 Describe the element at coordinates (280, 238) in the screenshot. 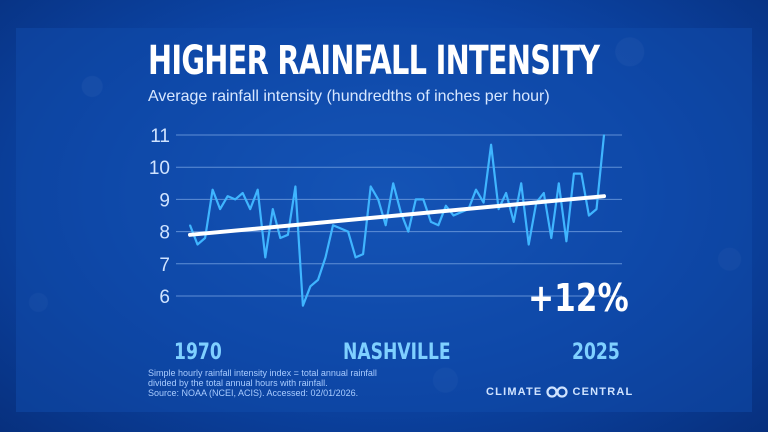

I see `data-point-1982` at that location.